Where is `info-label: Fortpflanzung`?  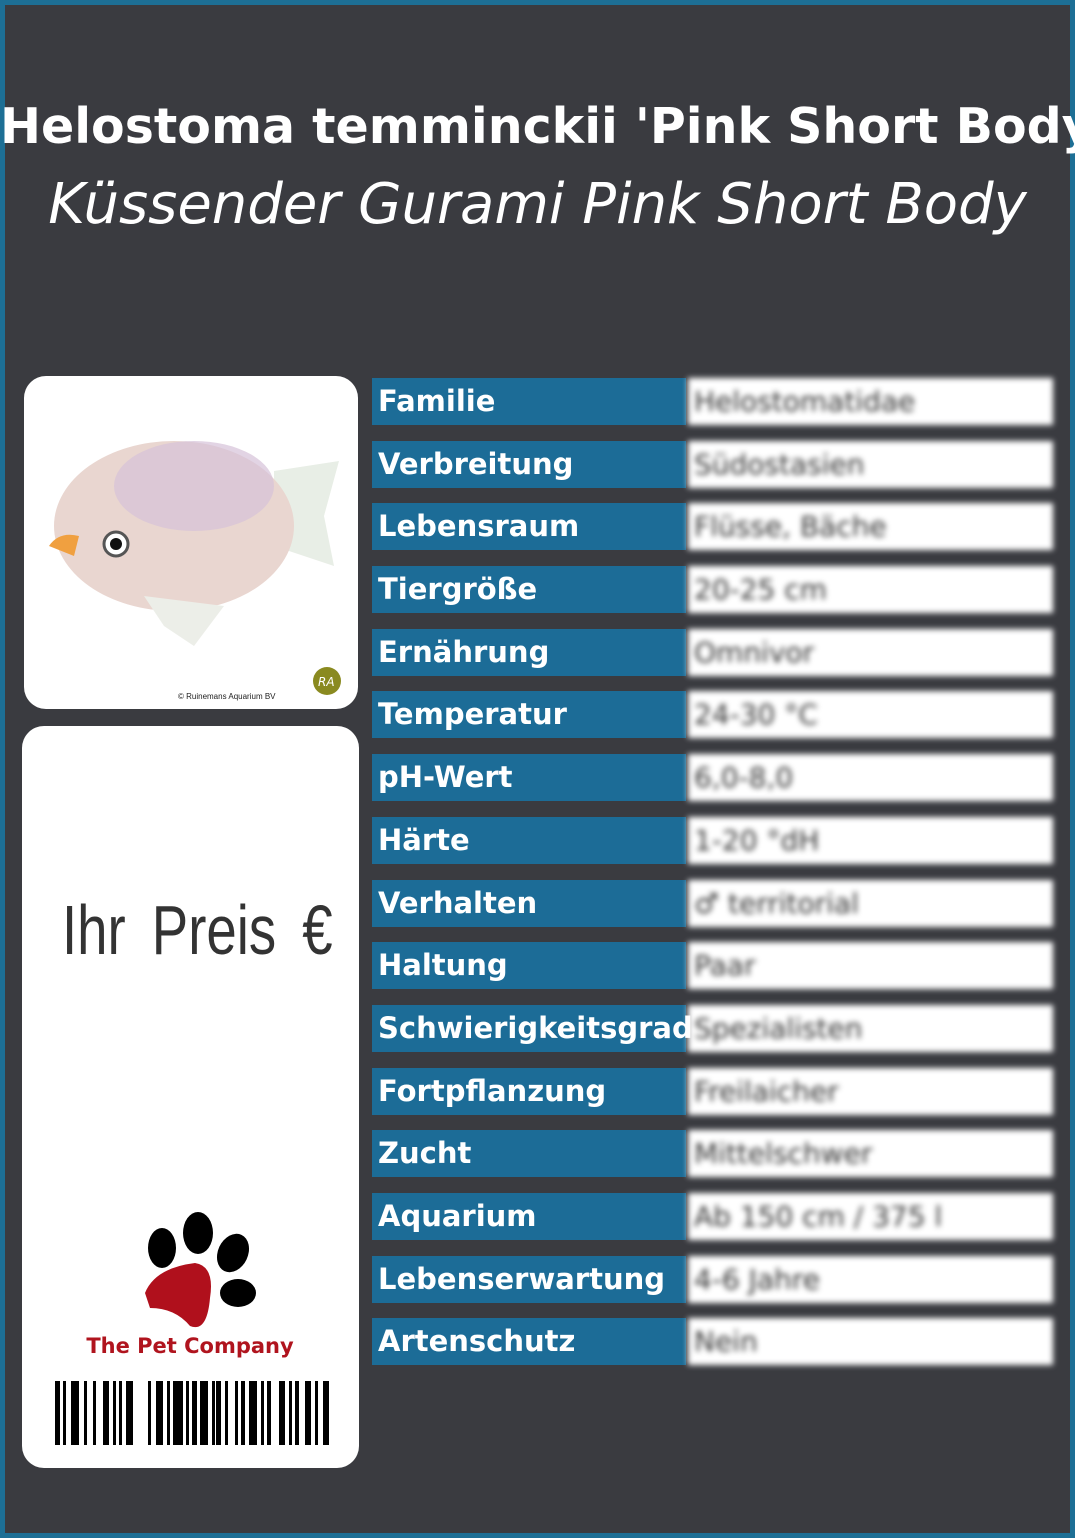
info-label: Fortpflanzung is located at coordinates (529, 1091).